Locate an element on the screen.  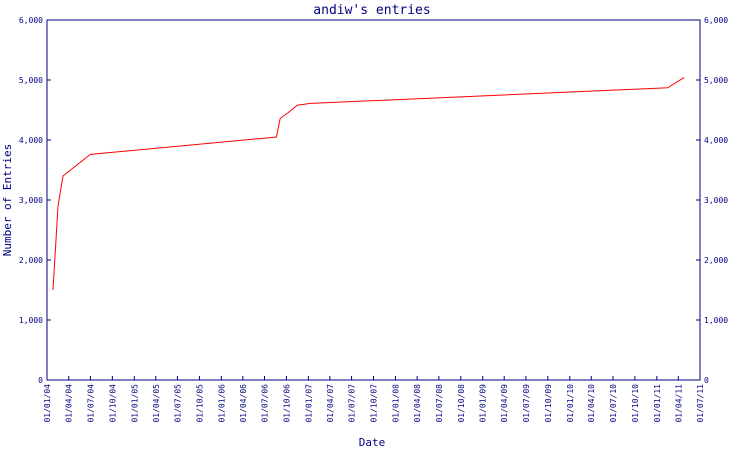
x-tick-label: 01/01/08 is located at coordinates (395, 403).